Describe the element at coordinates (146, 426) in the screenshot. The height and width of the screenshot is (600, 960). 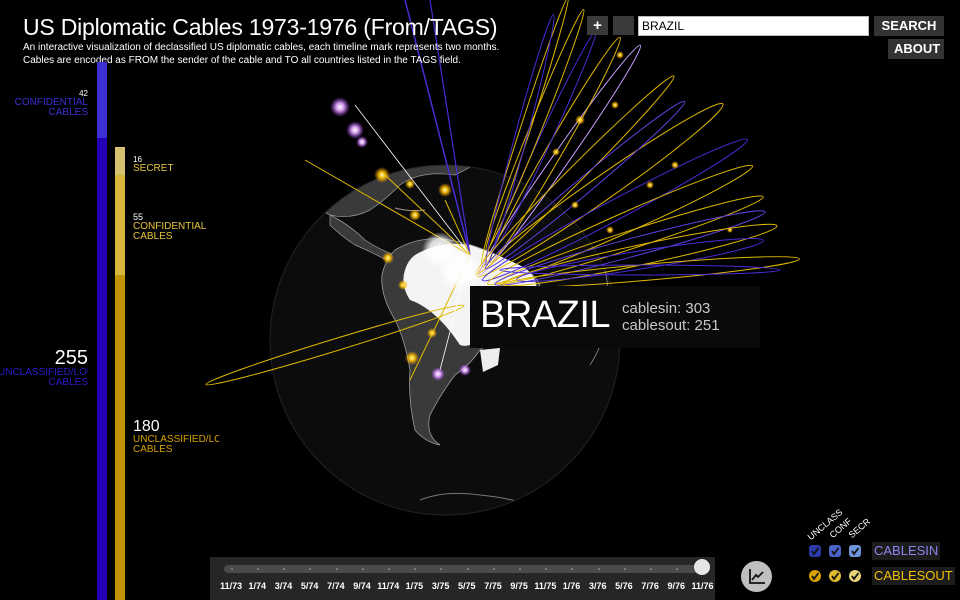
I see `count: 180` at that location.